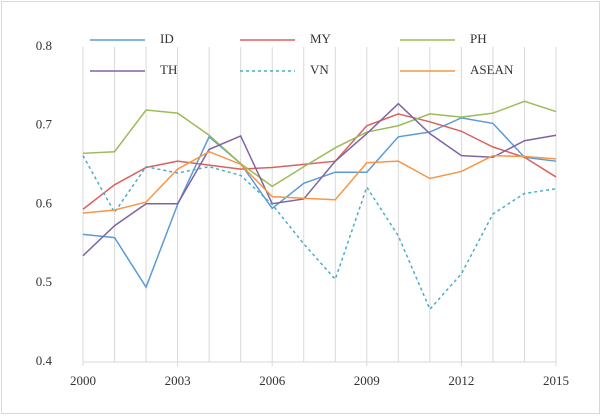 This screenshot has width=603, height=417. What do you see at coordinates (367, 380) in the screenshot?
I see `x-tick-label: 2009` at bounding box center [367, 380].